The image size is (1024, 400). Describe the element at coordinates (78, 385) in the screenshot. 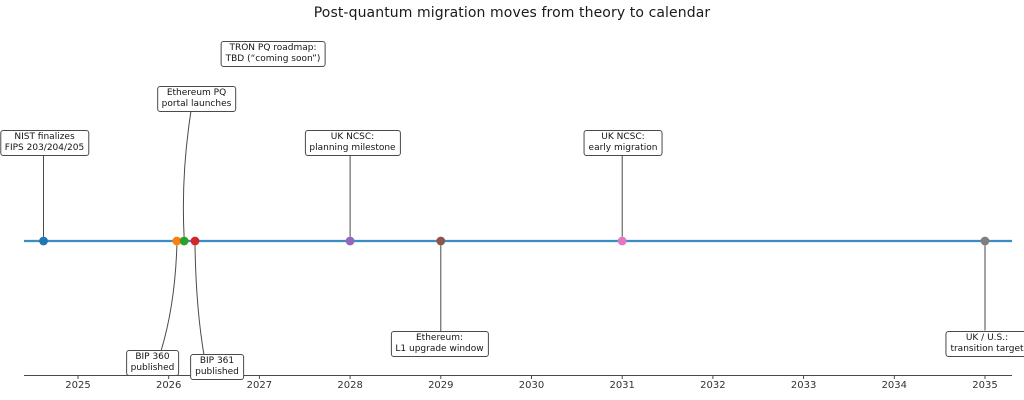

I see `x-tick-label-2025: 2025` at that location.